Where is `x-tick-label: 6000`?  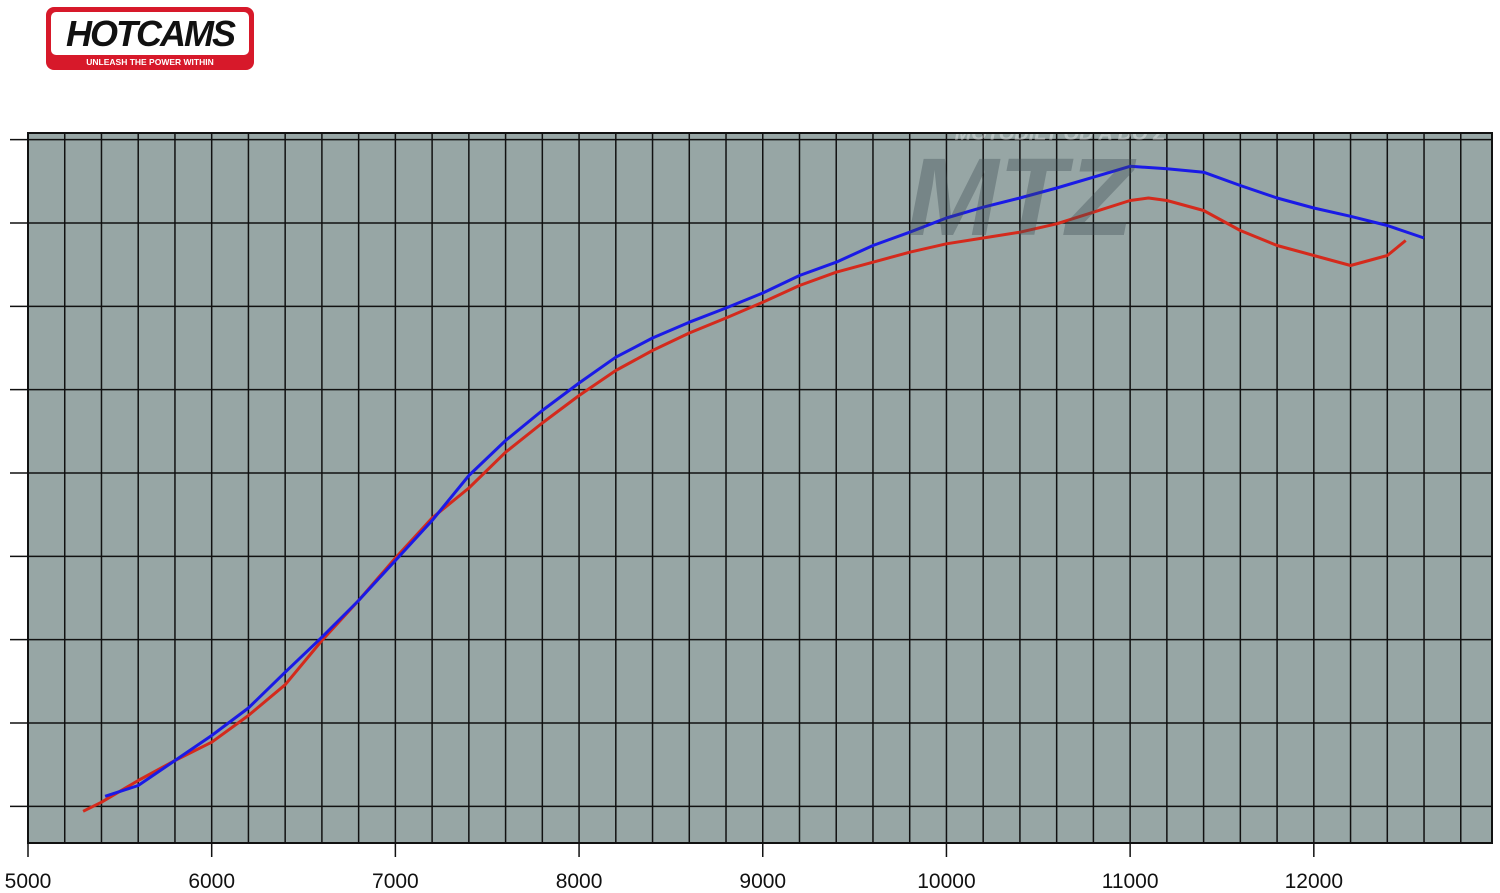
x-tick-label: 6000 is located at coordinates (211, 881).